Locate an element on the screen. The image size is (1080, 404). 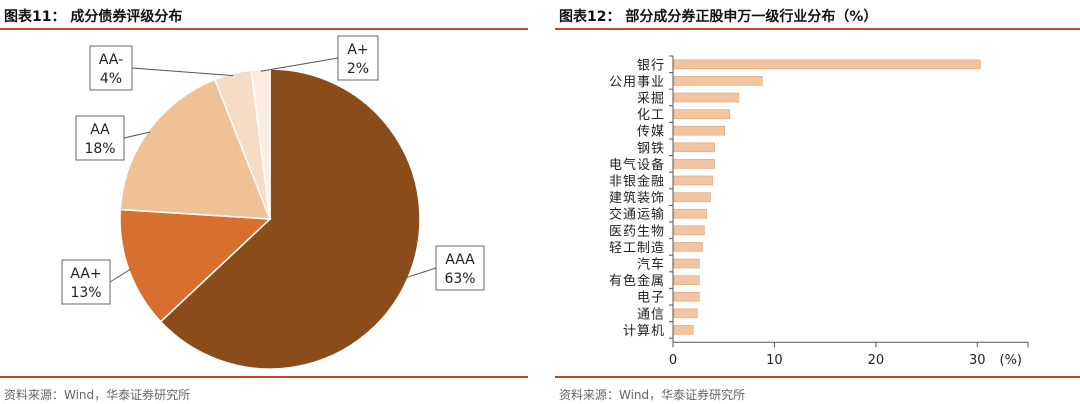
bar-source-note: 资料来源：Wind，华泰证券研究所 is located at coordinates (652, 395).